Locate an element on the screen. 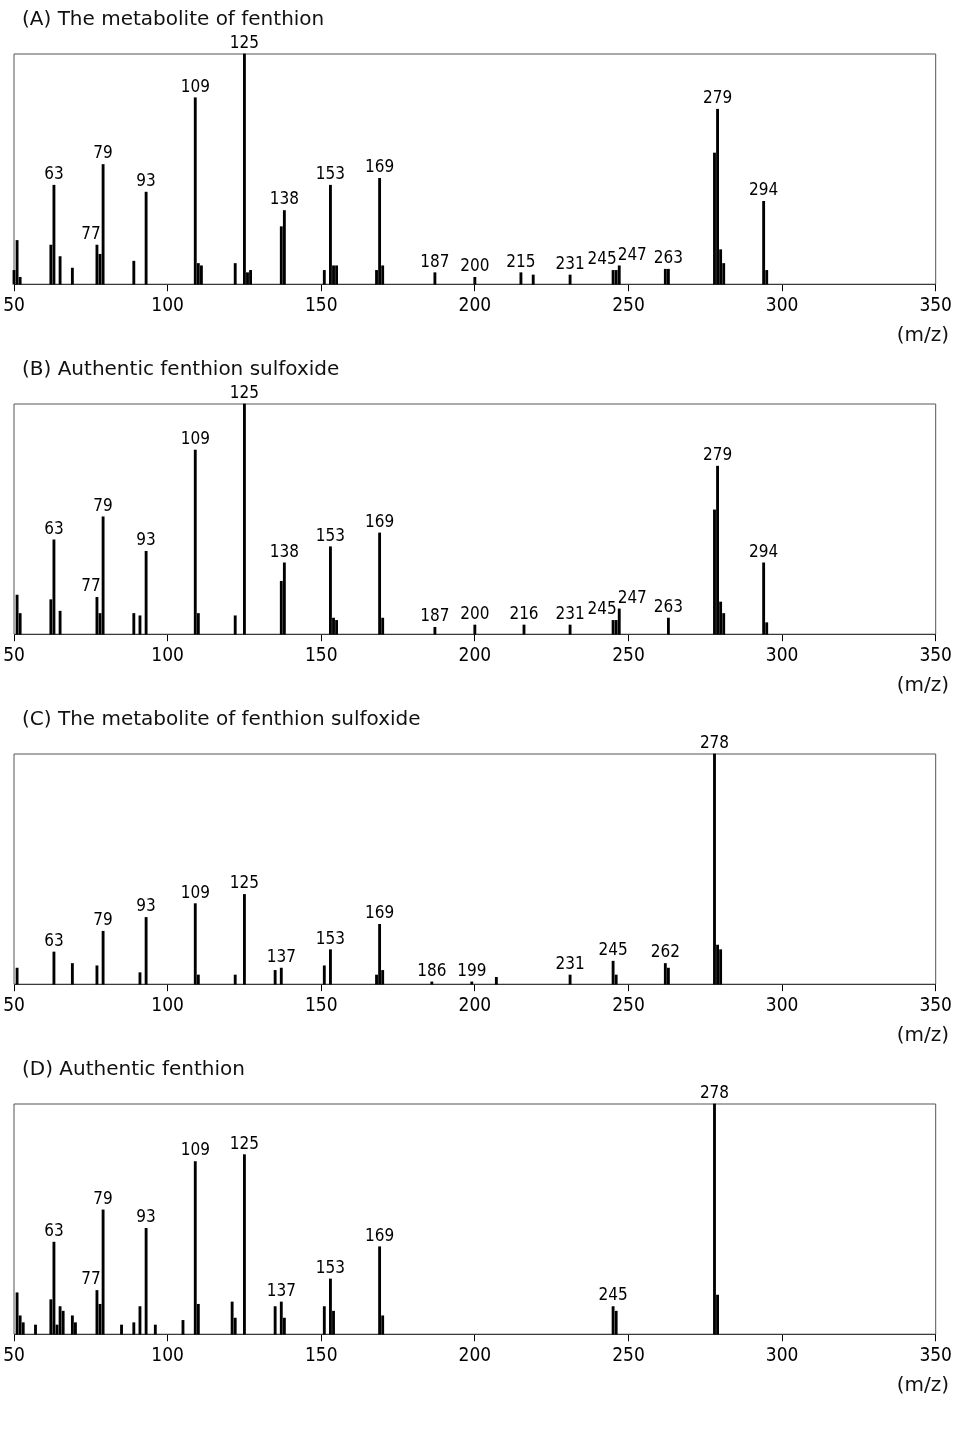 The height and width of the screenshot is (1441, 955). annotation: 138 is located at coordinates (284, 550).